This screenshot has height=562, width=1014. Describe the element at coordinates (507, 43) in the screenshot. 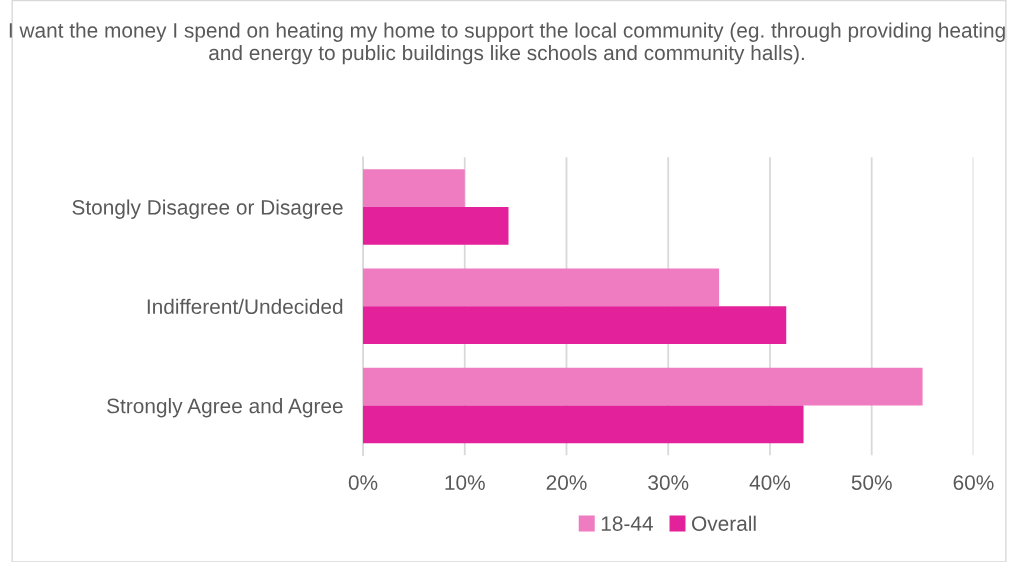

I see `chart-title: I want the money I spend on heating my home to support the local community (eg. through providing heating and energy to public buildings like schools and community halls).` at that location.